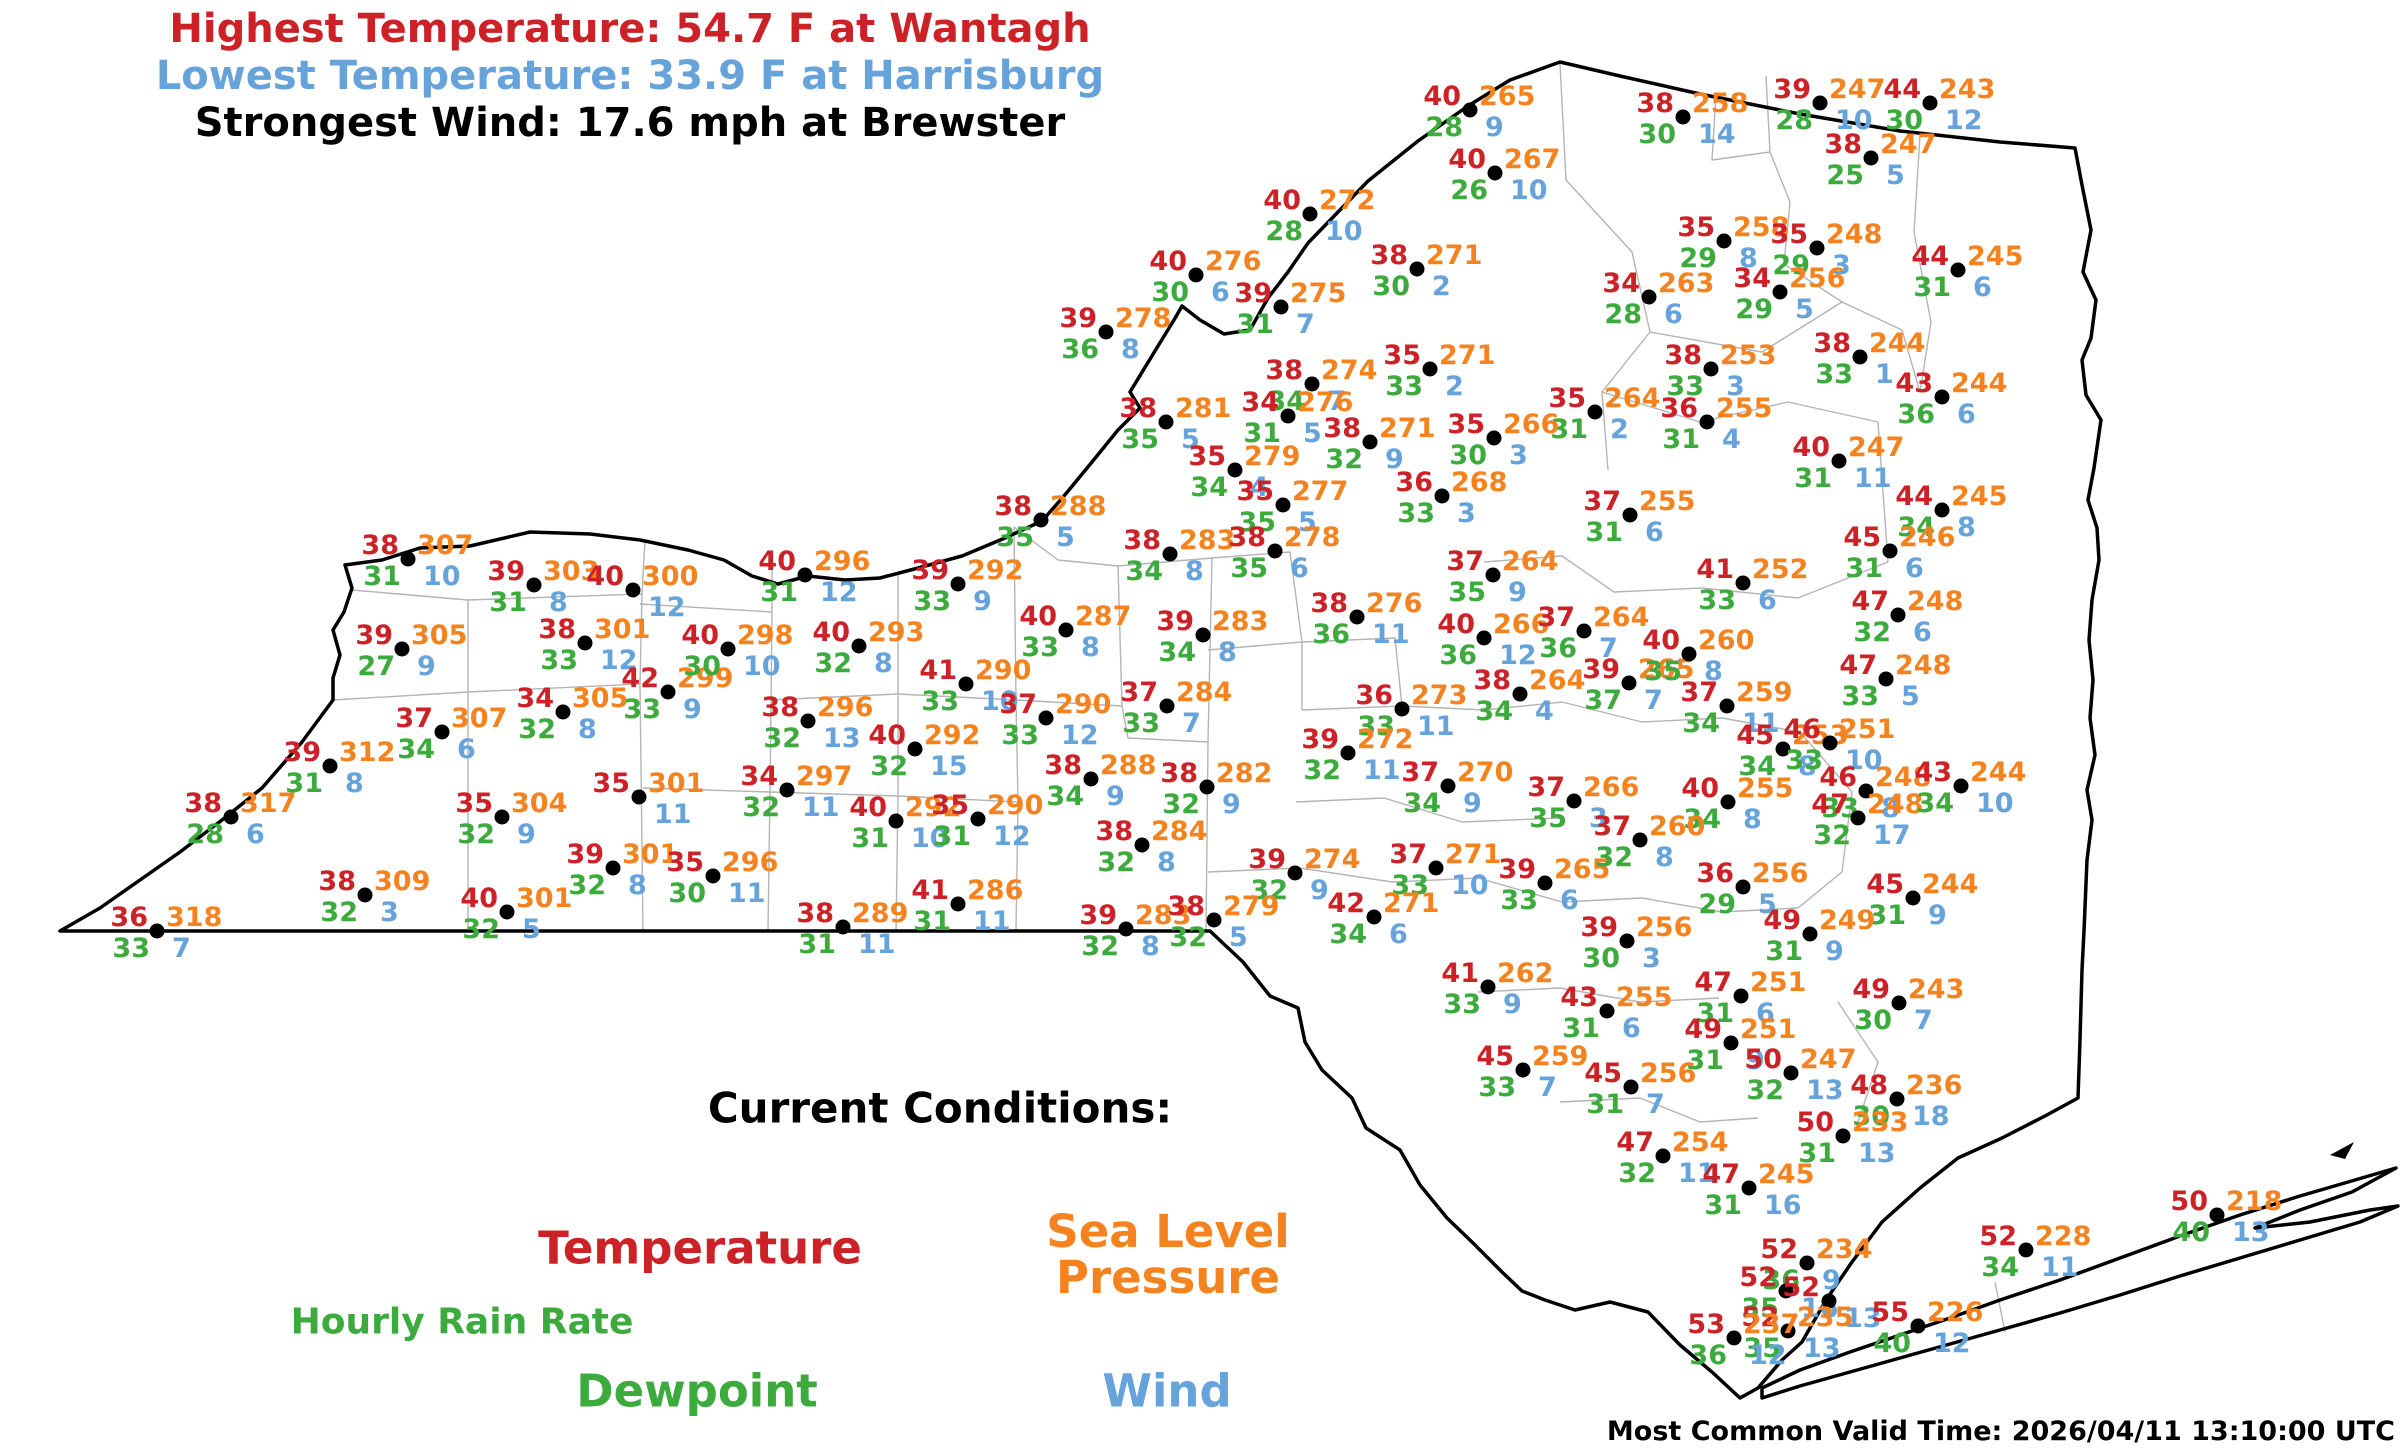 The image size is (2400, 1450). I want to click on weather-station: 41 286 31 11, so click(967, 906).